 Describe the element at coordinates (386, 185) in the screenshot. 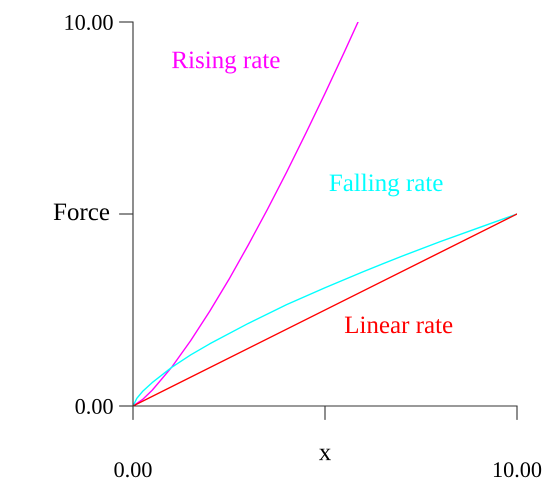

I see `series-label: Falling rate` at that location.